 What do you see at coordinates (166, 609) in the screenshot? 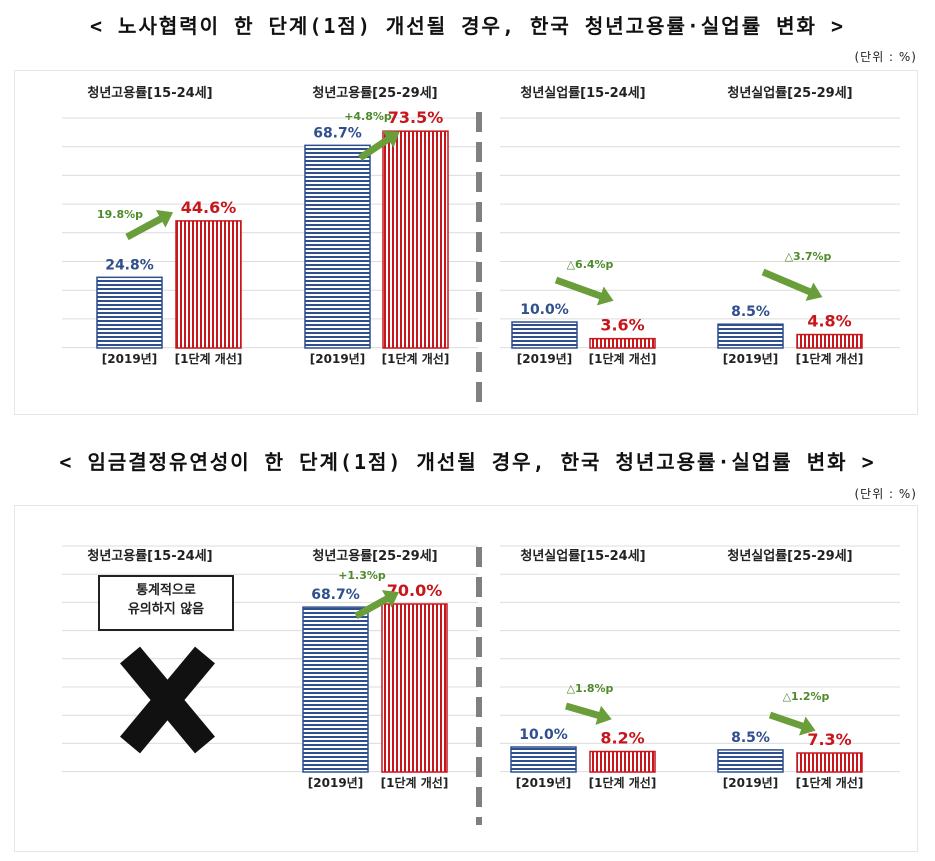
I see `note-line-2: 유의하지 않음` at bounding box center [166, 609].